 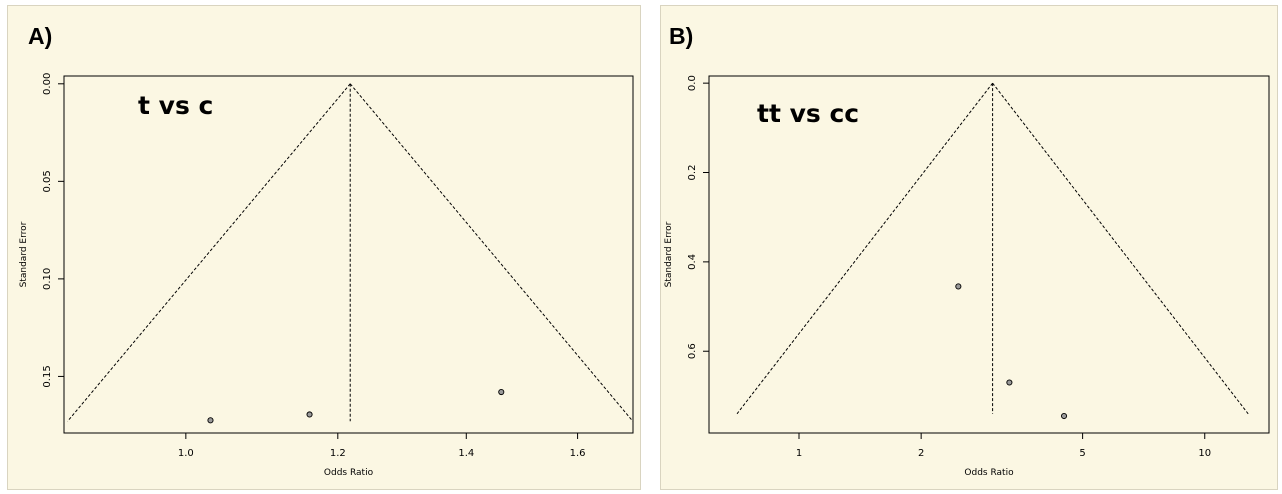 What do you see at coordinates (864, 248) in the screenshot?
I see `funnel-left-line` at bounding box center [864, 248].